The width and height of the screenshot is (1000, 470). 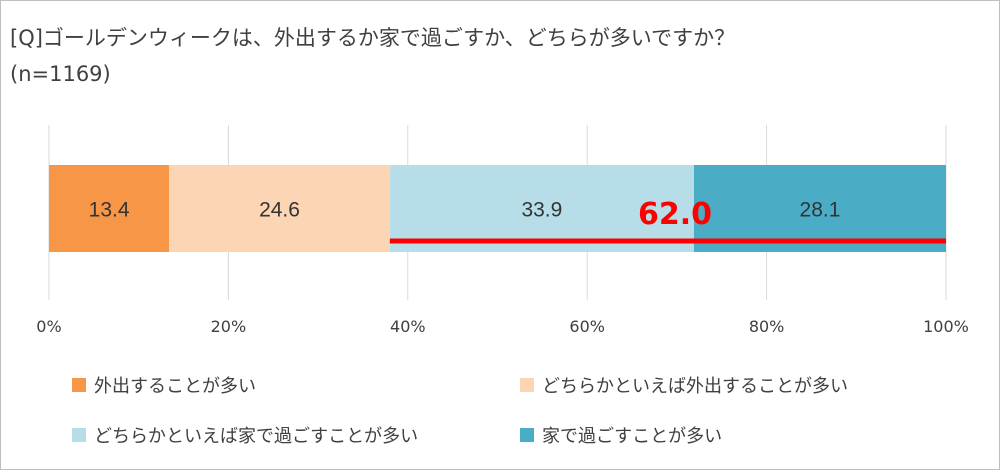 I want to click on x-tick-label: 80%, so click(x=767, y=326).